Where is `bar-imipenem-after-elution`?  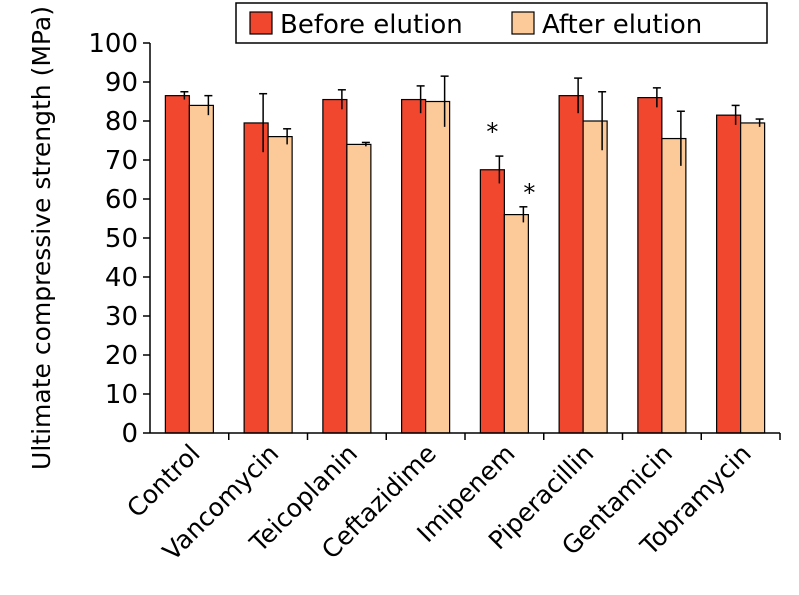 bar-imipenem-after-elution is located at coordinates (516, 324).